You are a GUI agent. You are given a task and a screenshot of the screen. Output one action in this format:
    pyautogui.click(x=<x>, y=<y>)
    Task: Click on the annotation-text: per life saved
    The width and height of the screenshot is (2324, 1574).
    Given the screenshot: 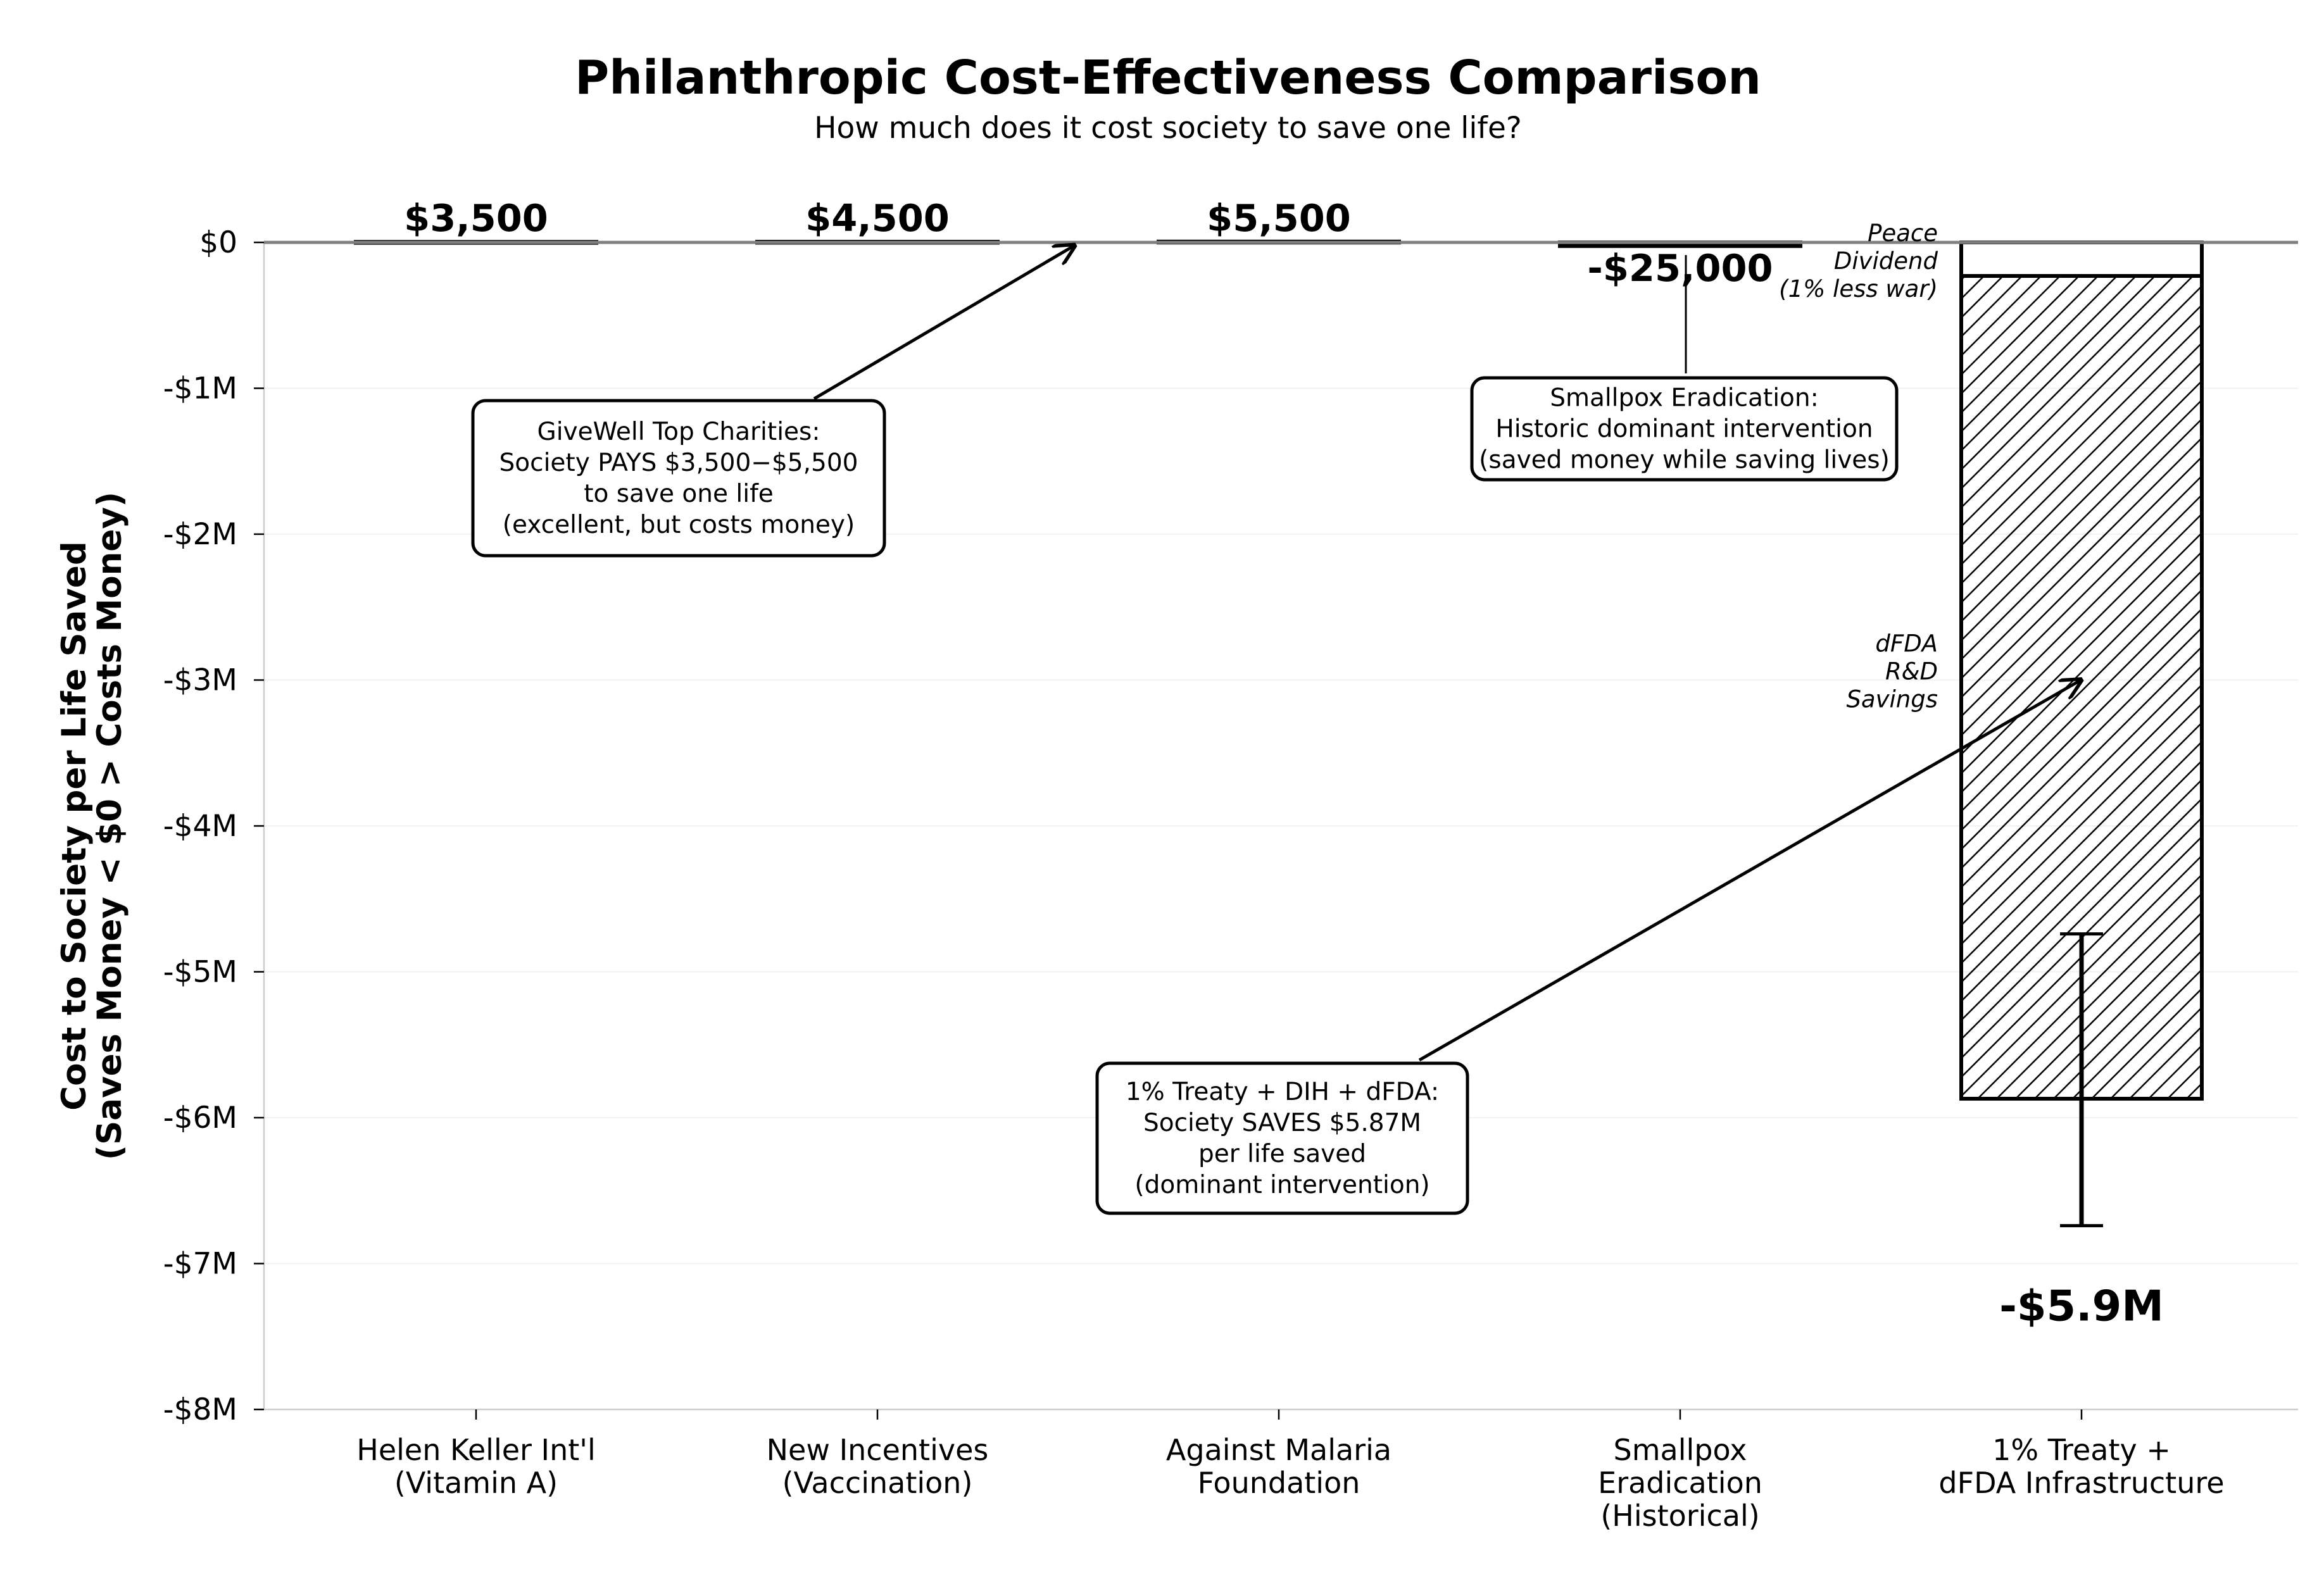 What is the action you would take?
    pyautogui.click(x=1282, y=1154)
    